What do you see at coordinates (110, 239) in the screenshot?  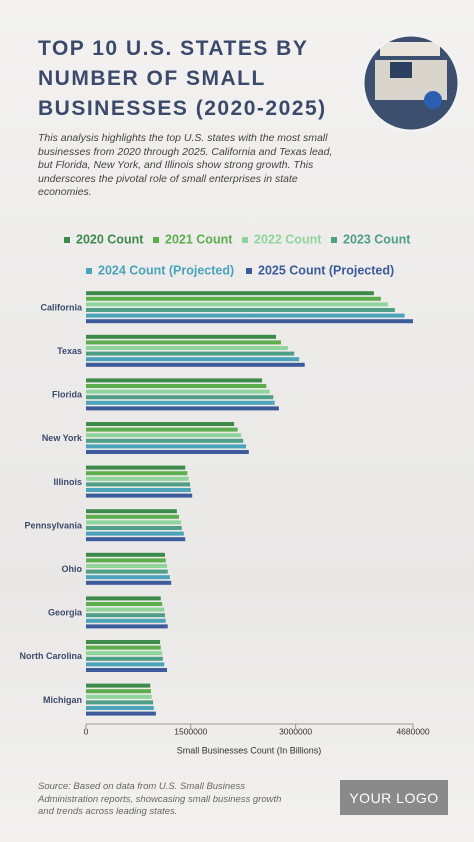 I see `legend-label: 2020 Count` at bounding box center [110, 239].